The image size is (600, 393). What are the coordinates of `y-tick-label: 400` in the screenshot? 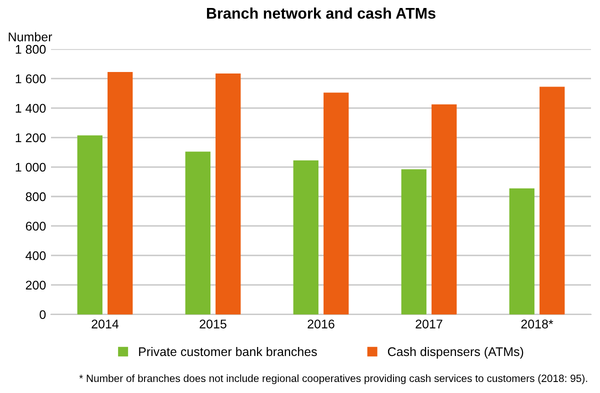 It's located at (36, 255).